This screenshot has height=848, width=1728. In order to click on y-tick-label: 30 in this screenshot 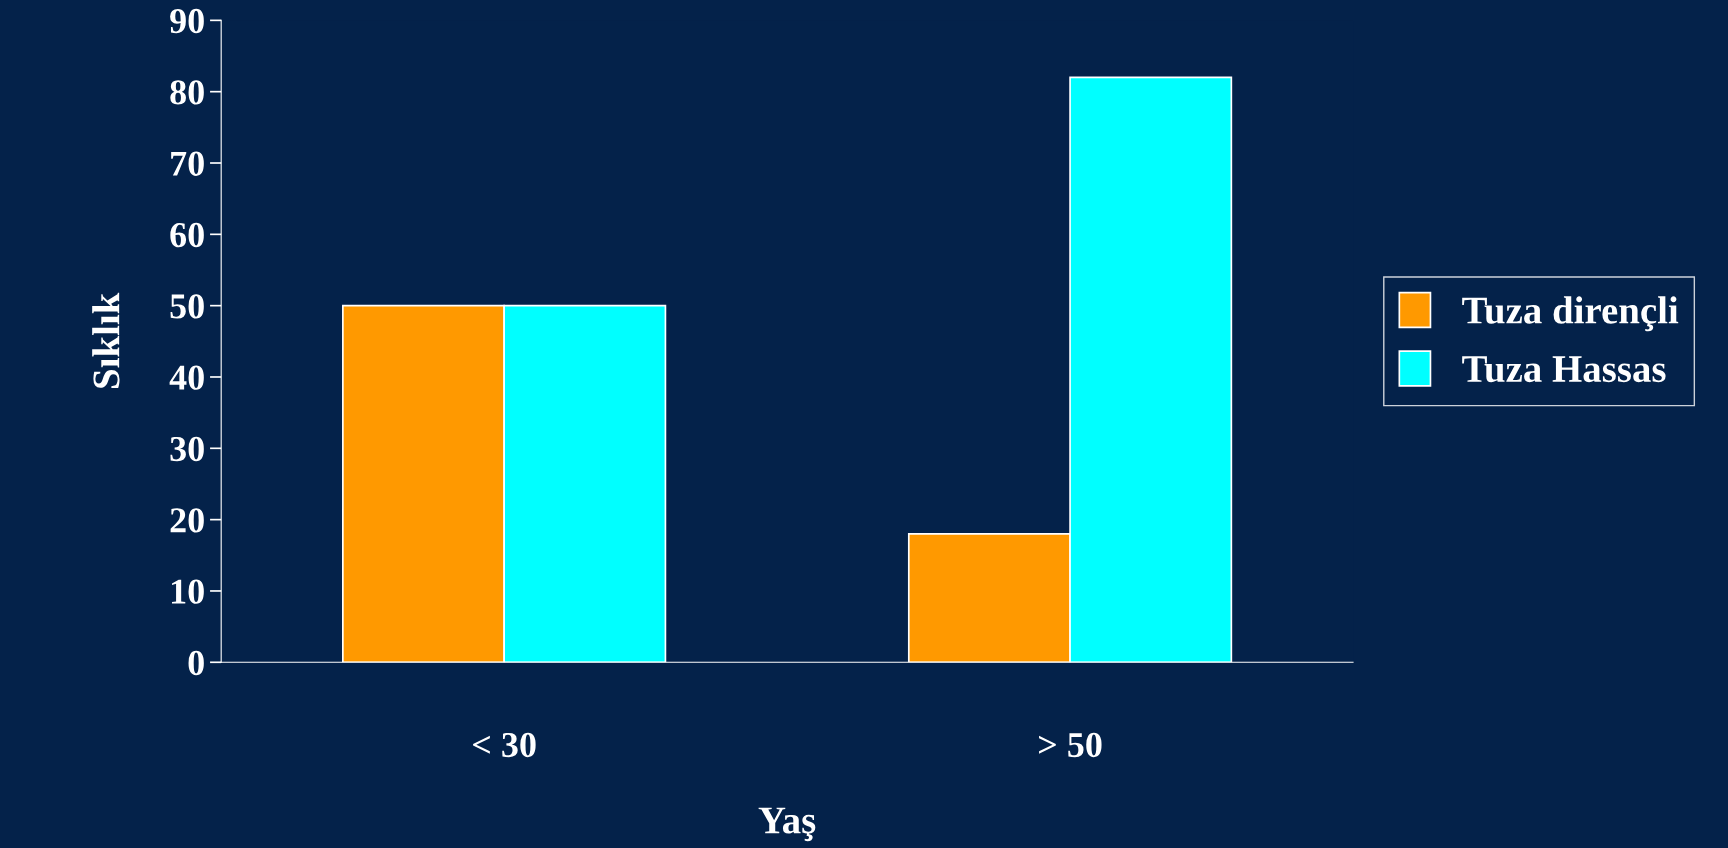, I will do `click(187, 449)`.